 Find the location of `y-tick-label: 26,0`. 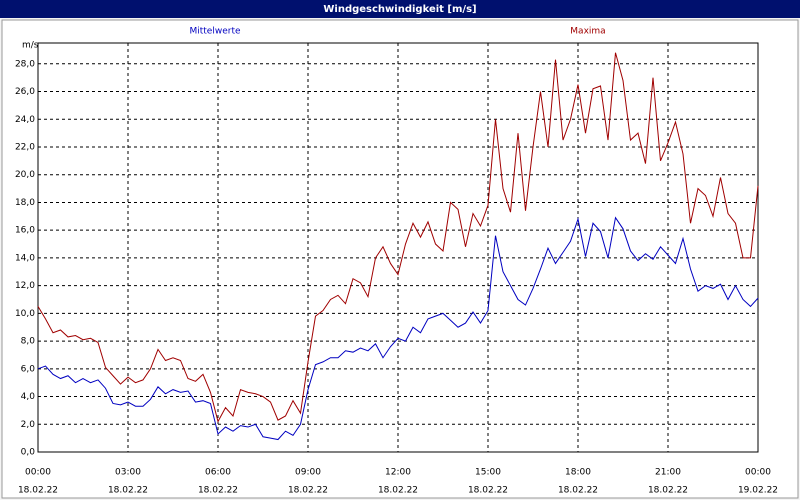

y-tick-label: 26,0 is located at coordinates (25, 92).